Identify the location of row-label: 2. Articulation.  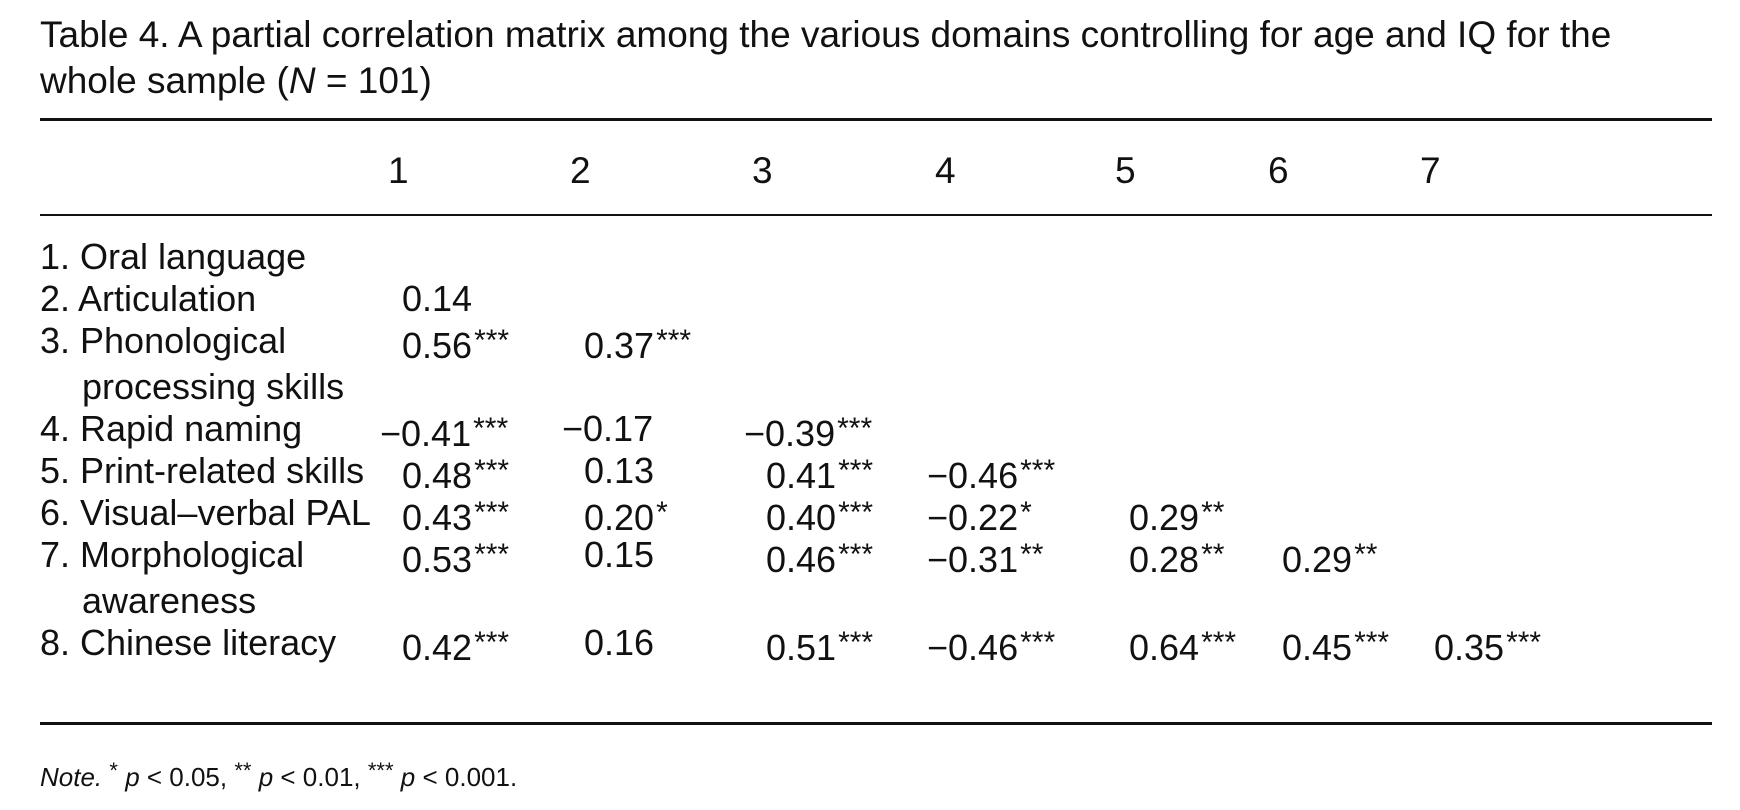
(148, 299).